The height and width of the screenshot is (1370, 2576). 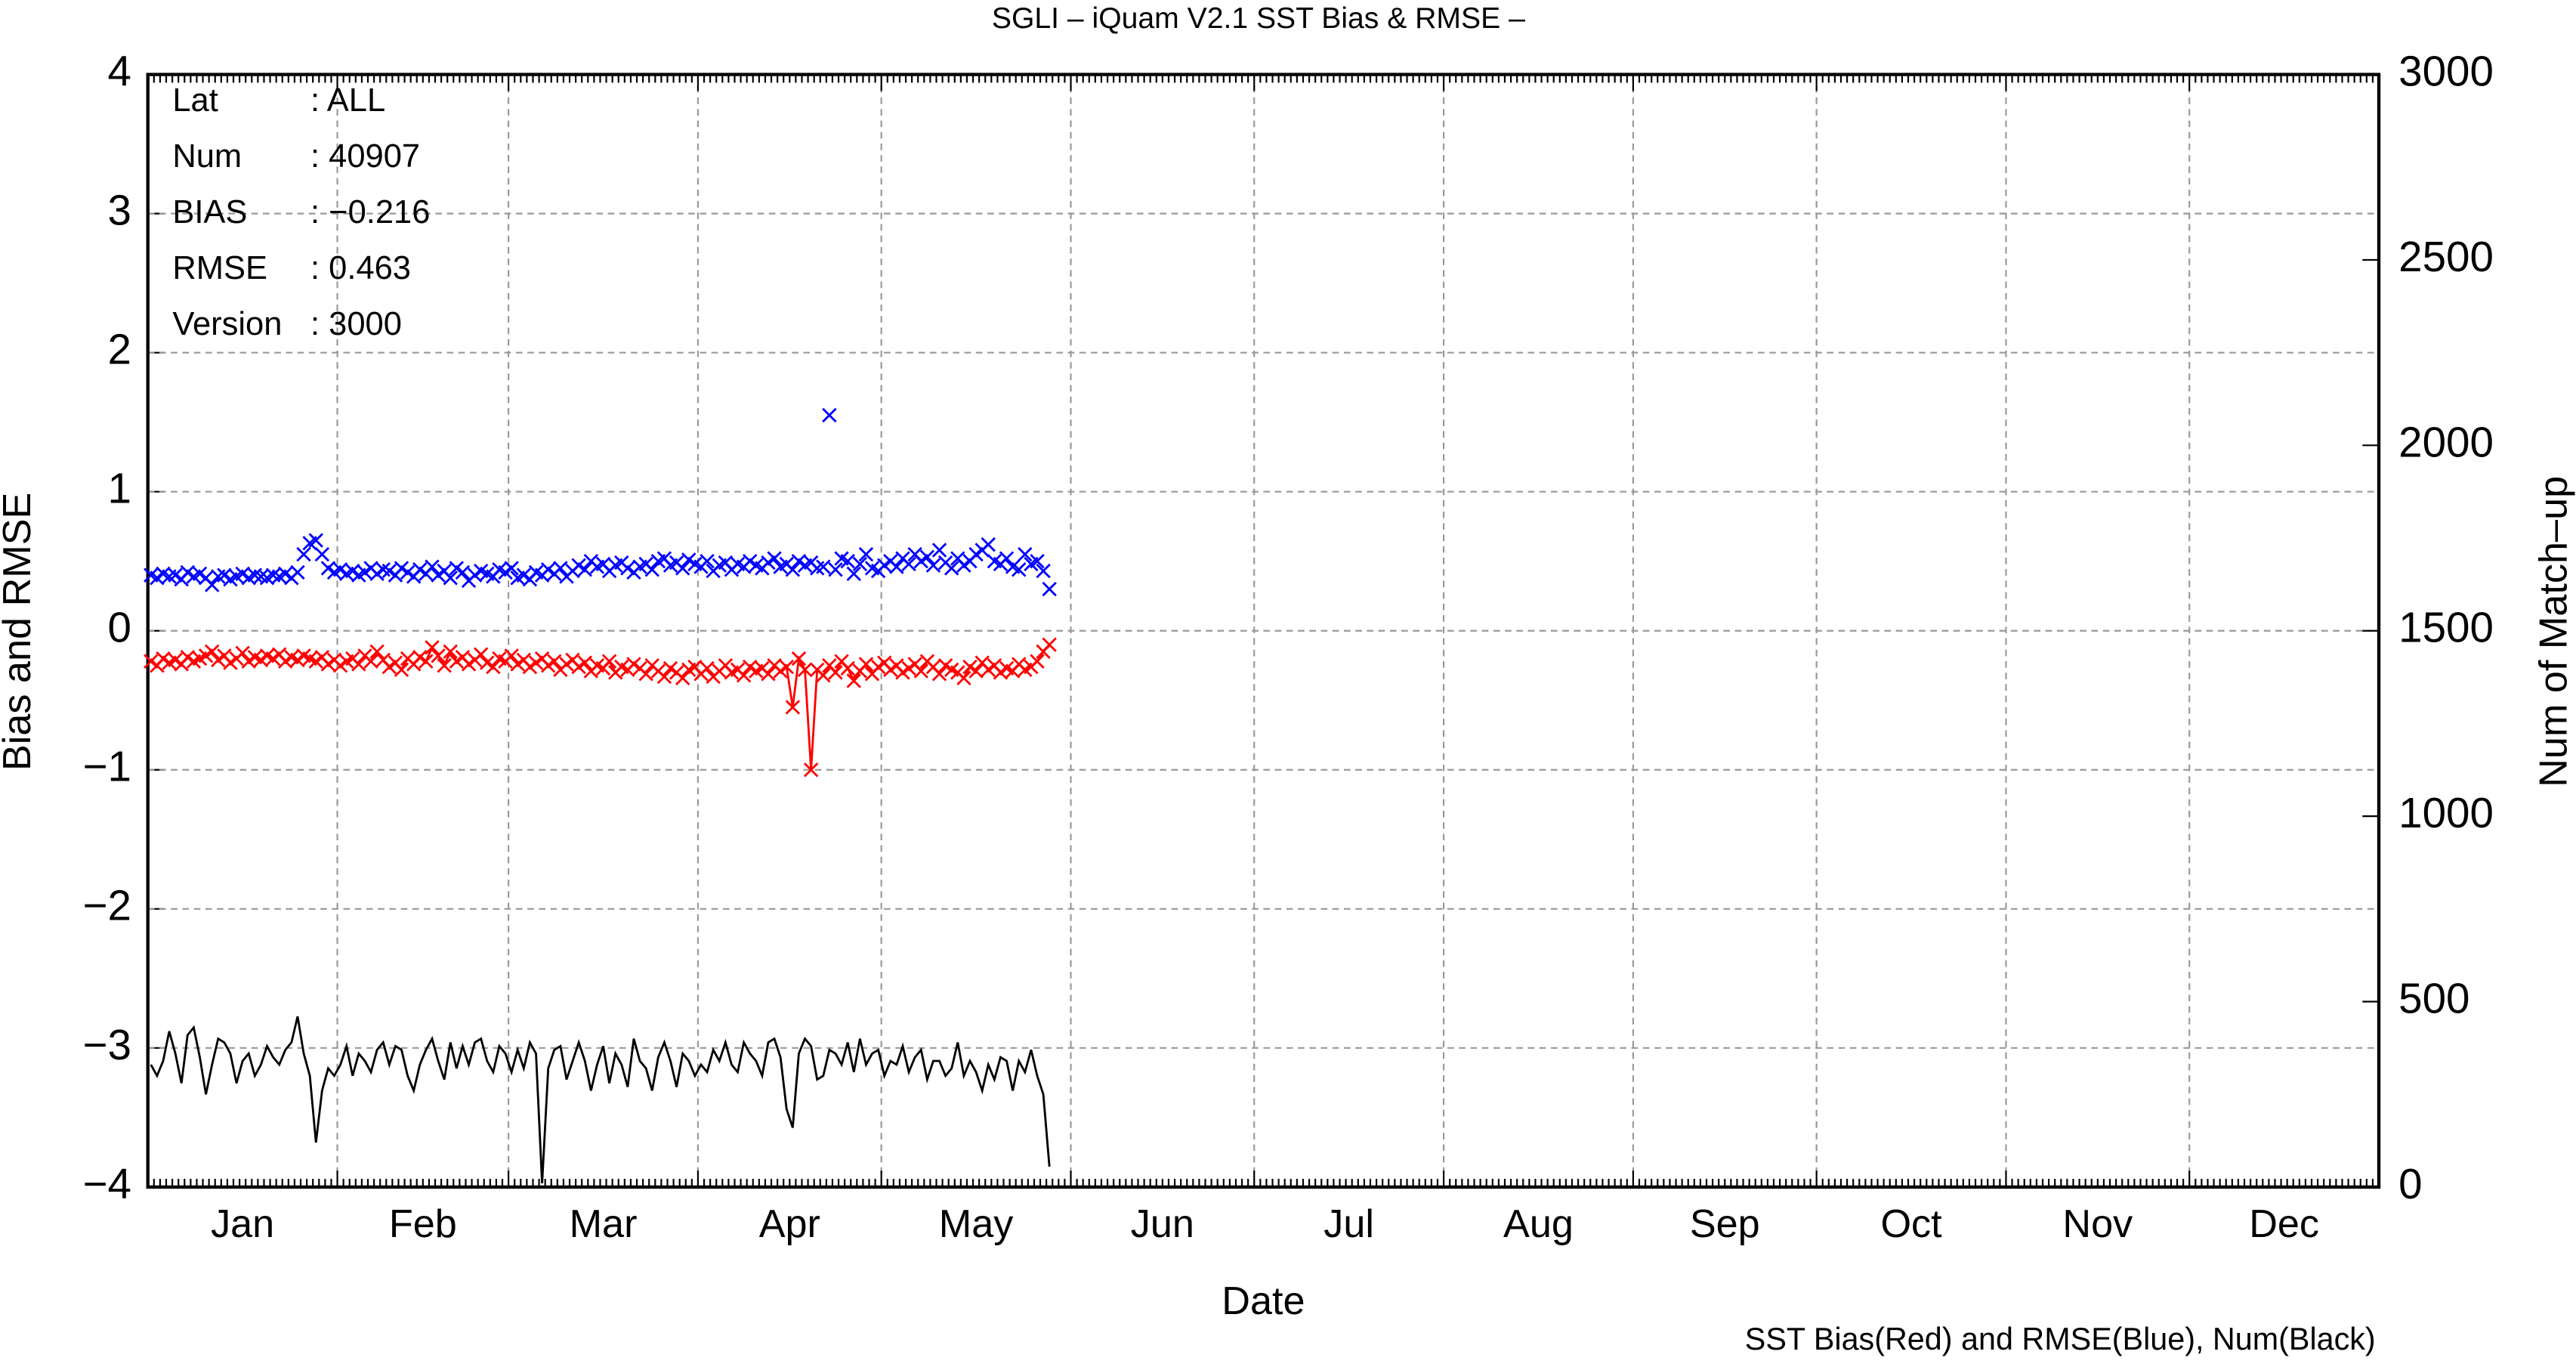 What do you see at coordinates (365, 156) in the screenshot?
I see `stat-value: : 40907` at bounding box center [365, 156].